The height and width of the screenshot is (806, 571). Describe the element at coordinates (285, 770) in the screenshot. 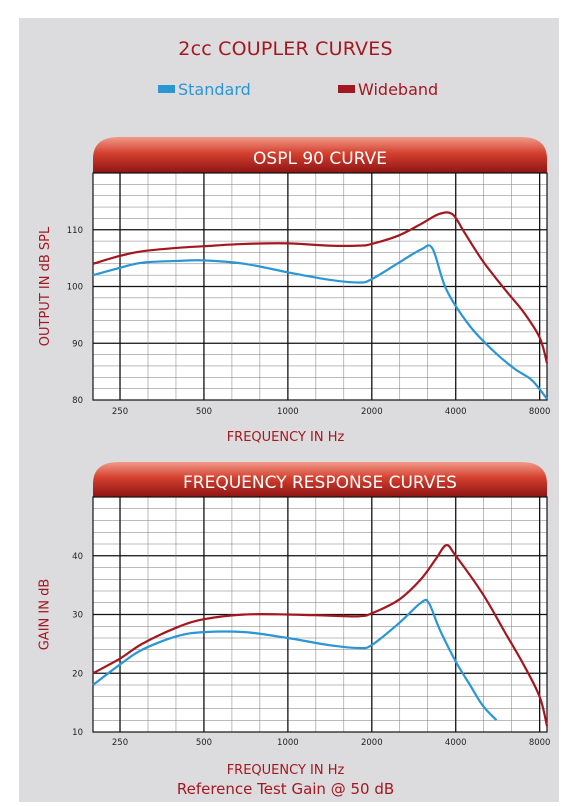

I see `chart2-xlabel: FREQUENCY IN Hz` at that location.